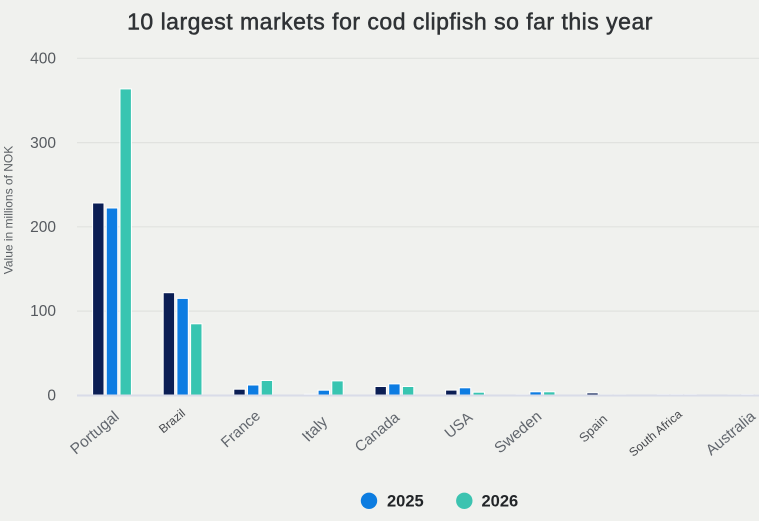 The height and width of the screenshot is (521, 759). I want to click on svg-text: 400, so click(43, 59).